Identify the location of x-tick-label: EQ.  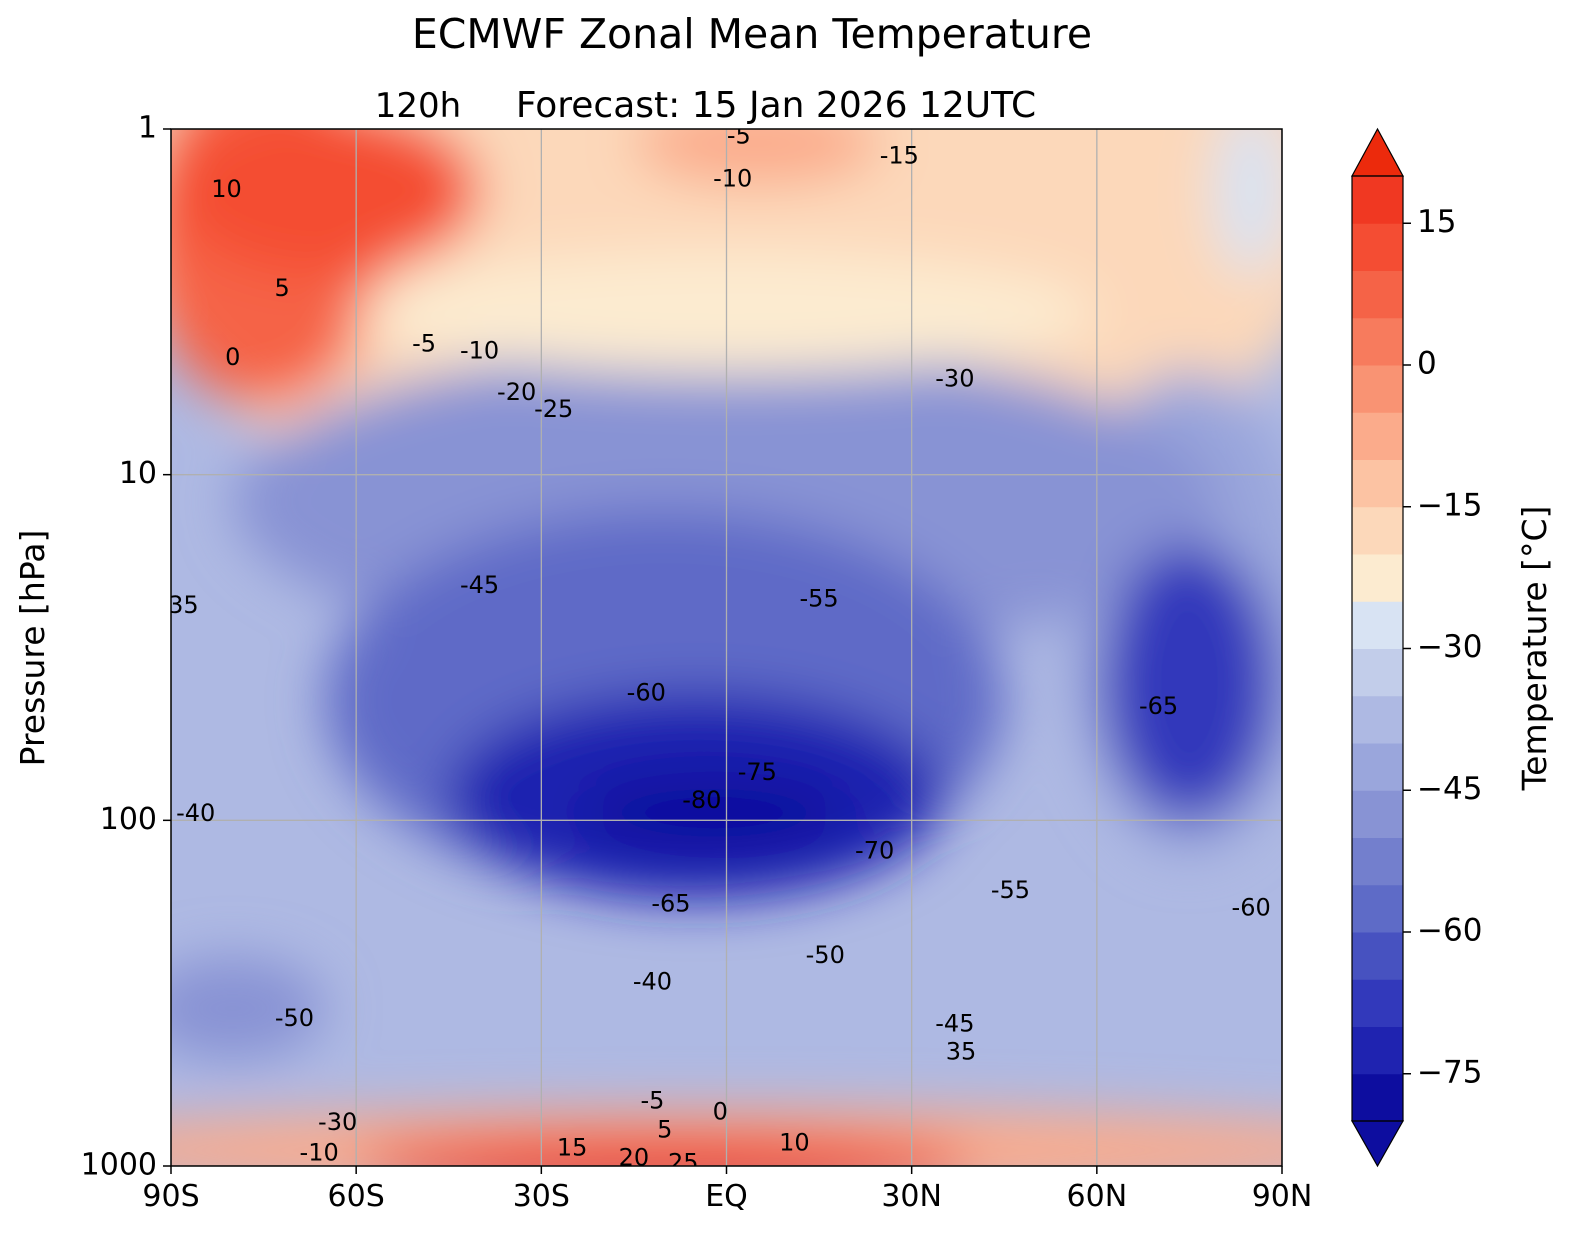
(726, 1196).